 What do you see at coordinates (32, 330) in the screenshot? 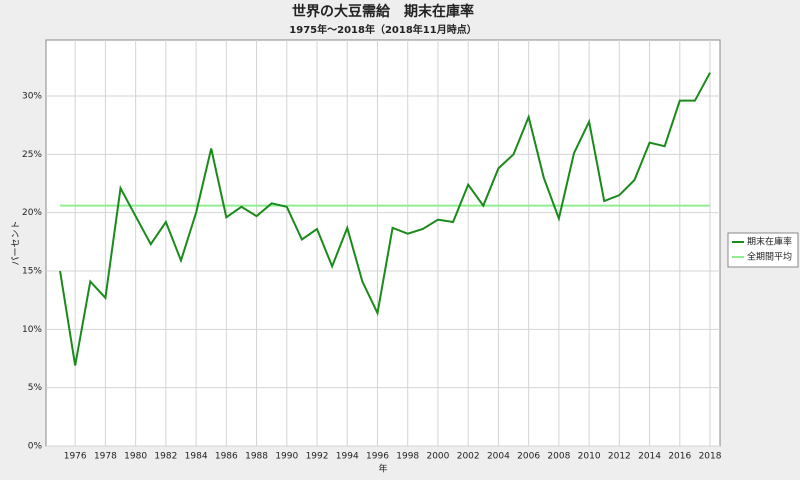
I see `y-tick-label: 10%` at bounding box center [32, 330].